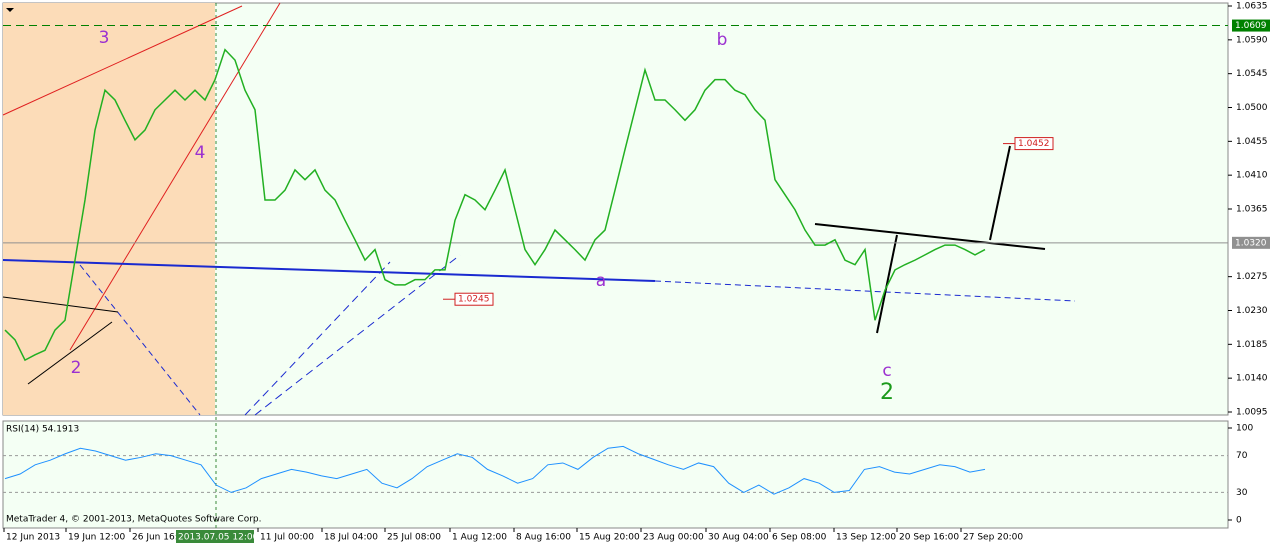 This screenshot has width=1272, height=545. I want to click on x-tick-label: 30 Aug 04:00, so click(738, 538).